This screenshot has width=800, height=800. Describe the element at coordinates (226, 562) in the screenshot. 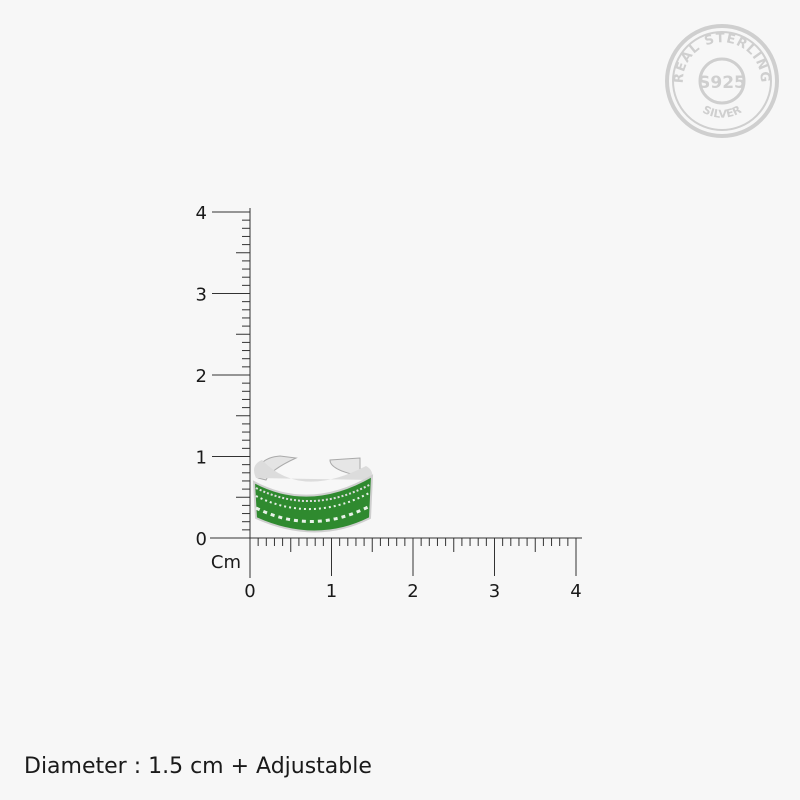

I see `unit-label: Cm` at that location.